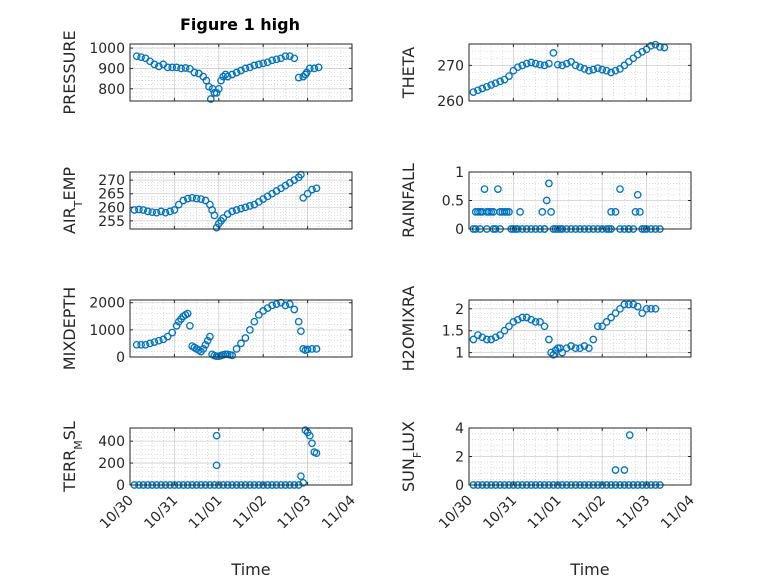  What do you see at coordinates (69, 220) in the screenshot?
I see `y-axis-label-main: AIR` at bounding box center [69, 220].